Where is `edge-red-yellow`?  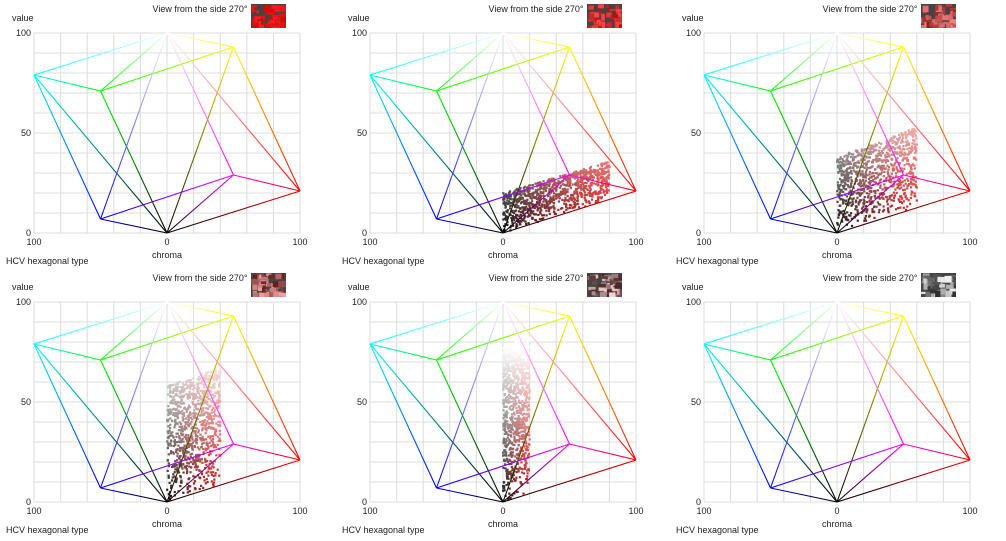
edge-red-yellow is located at coordinates (937, 388).